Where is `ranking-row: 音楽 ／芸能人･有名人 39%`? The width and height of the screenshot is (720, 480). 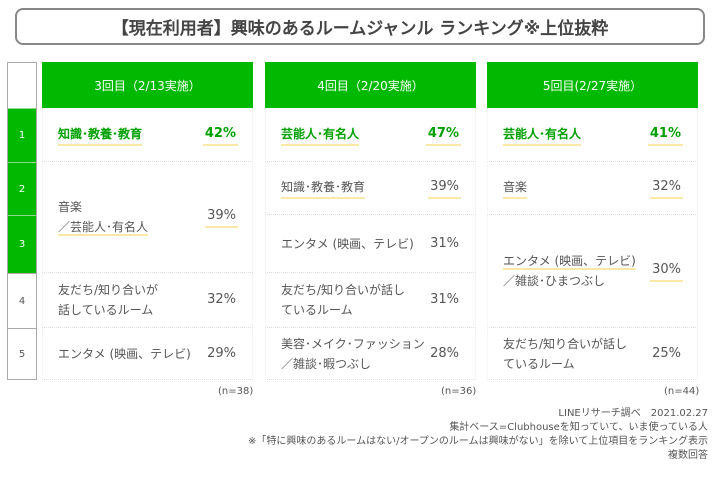 ranking-row: 音楽 ／芸能人･有名人 39% is located at coordinates (147, 217).